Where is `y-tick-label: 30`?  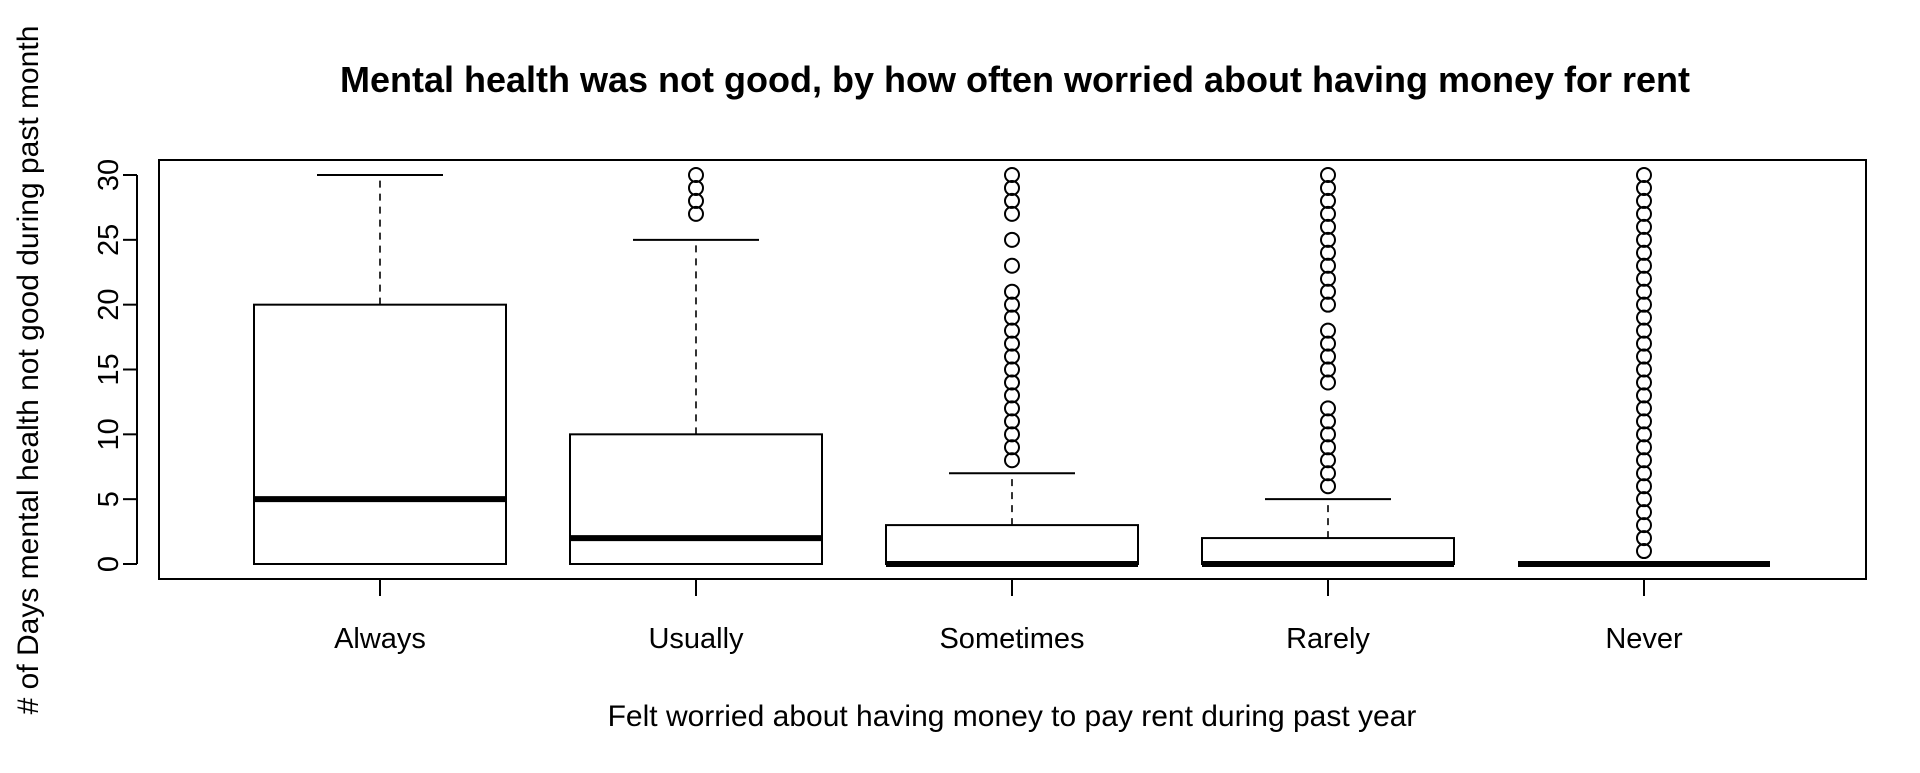 y-tick-label: 30 is located at coordinates (109, 175).